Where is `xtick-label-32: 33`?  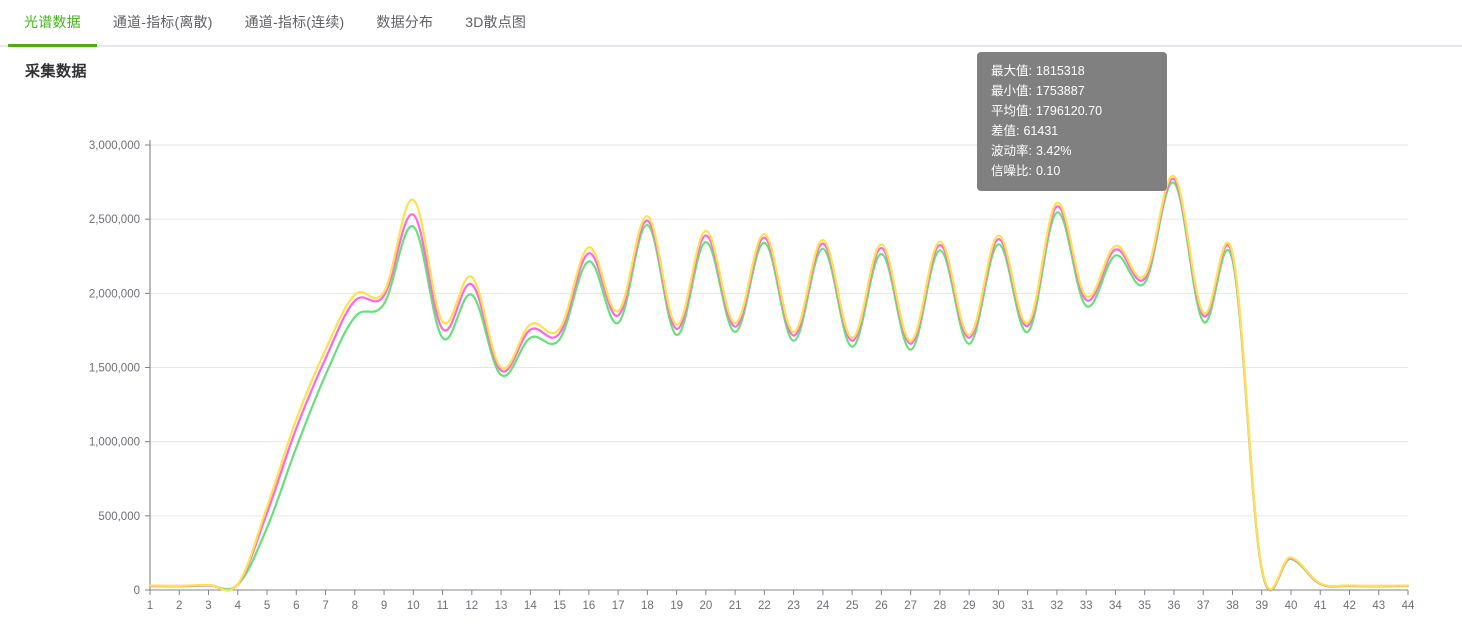 xtick-label-32: 33 is located at coordinates (1086, 606).